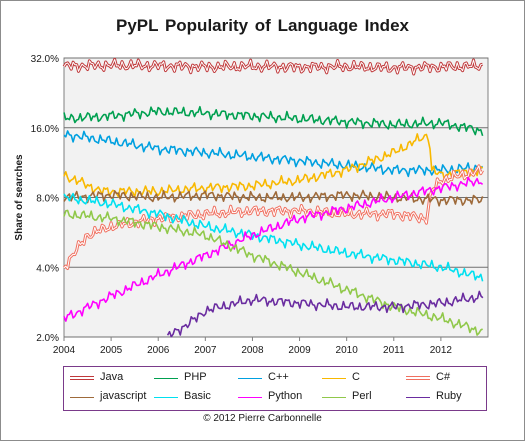 The width and height of the screenshot is (525, 441). I want to click on y-tick-label: 2.0%, so click(47, 338).